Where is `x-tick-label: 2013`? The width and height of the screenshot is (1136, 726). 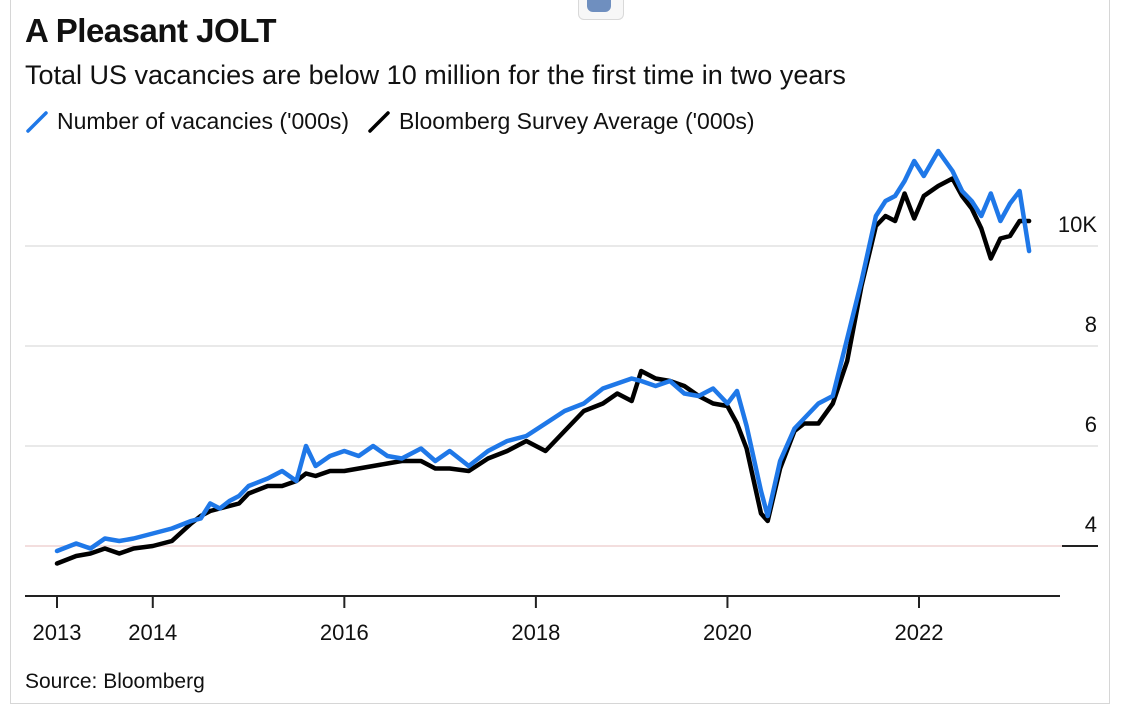 x-tick-label: 2013 is located at coordinates (57, 632).